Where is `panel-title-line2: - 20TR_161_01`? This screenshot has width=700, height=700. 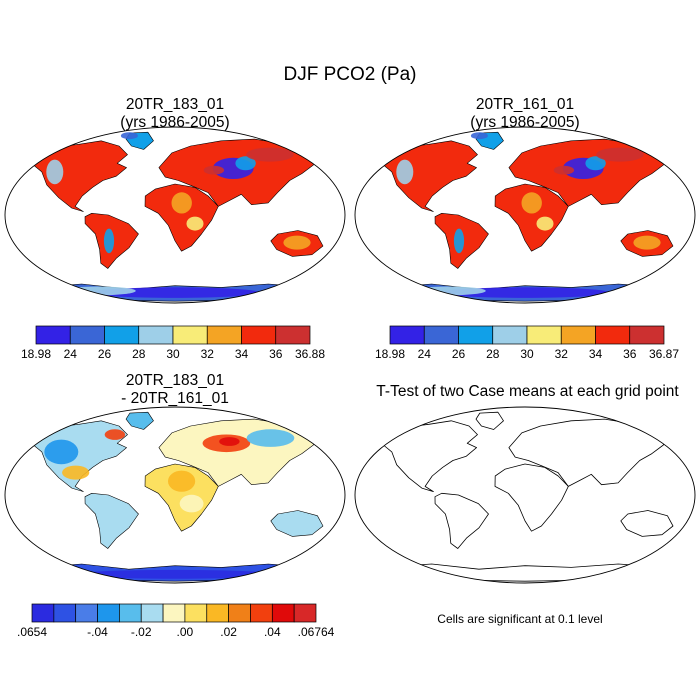 panel-title-line2: - 20TR_161_01 is located at coordinates (175, 398).